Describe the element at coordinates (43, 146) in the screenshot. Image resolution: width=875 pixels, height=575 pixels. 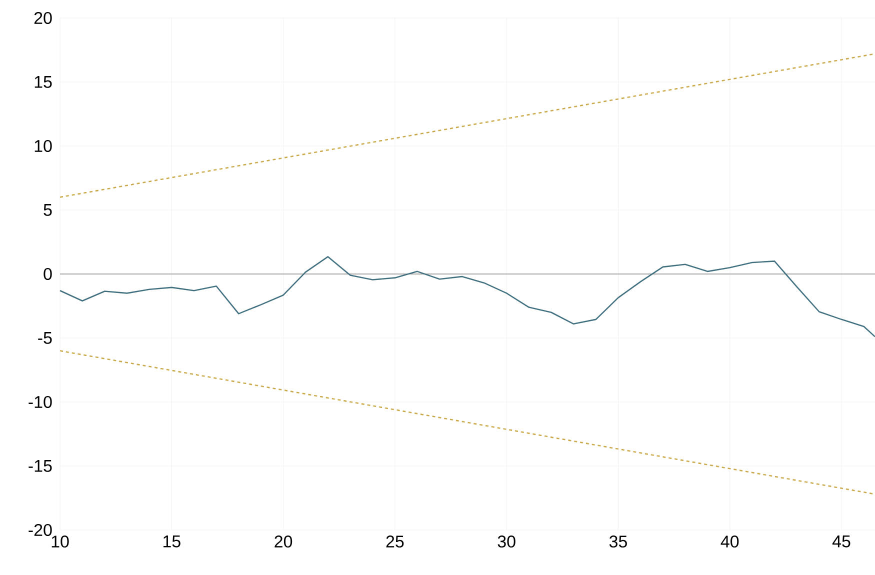
I see `y-tick-label: 10` at that location.